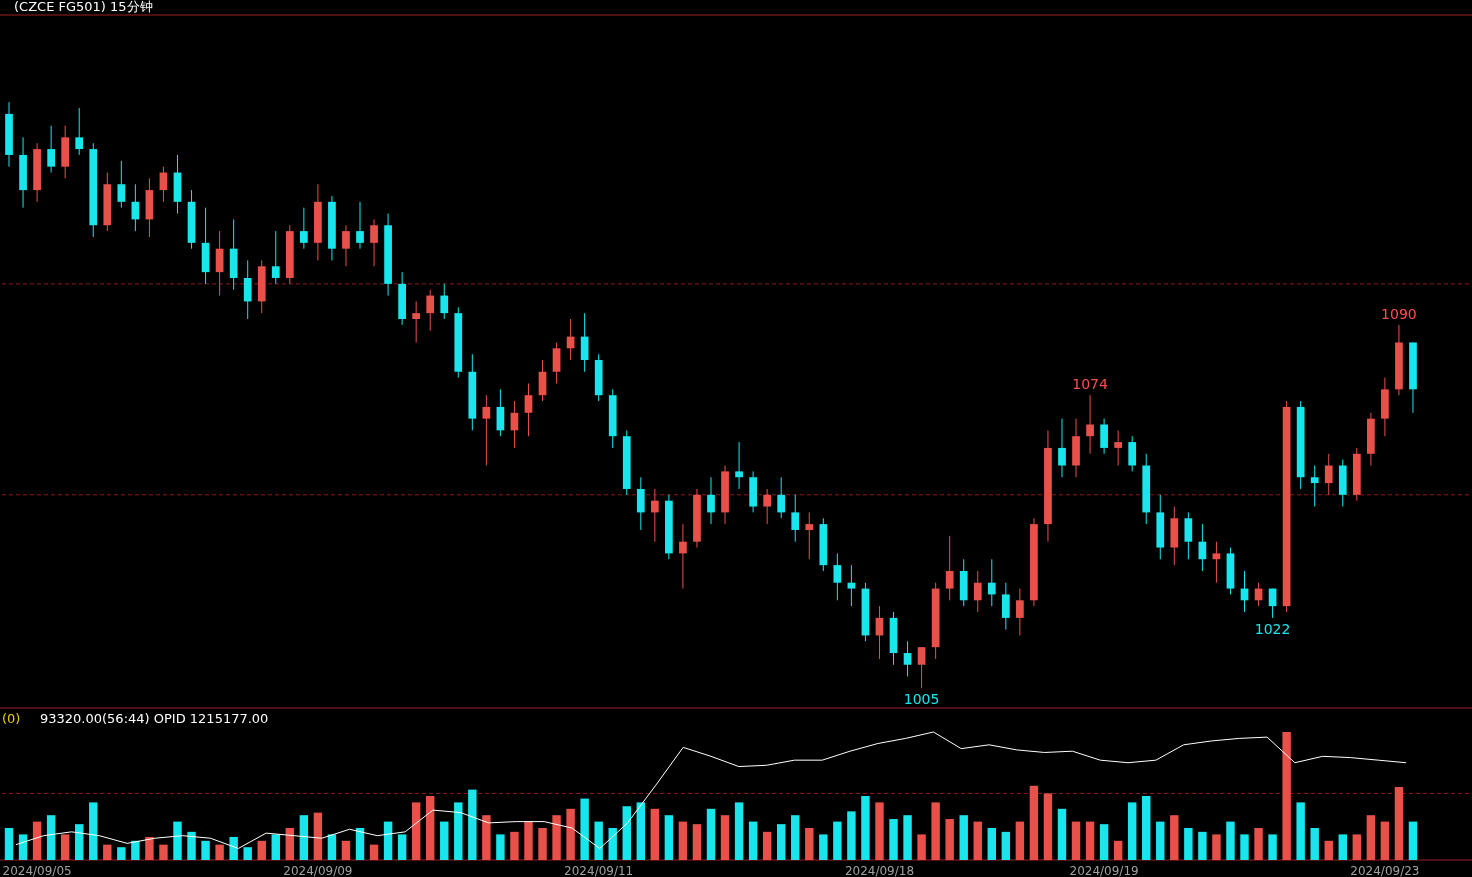  What do you see at coordinates (83, 7) in the screenshot?
I see `chart-title: (CZCE FG501) 15分钟` at bounding box center [83, 7].